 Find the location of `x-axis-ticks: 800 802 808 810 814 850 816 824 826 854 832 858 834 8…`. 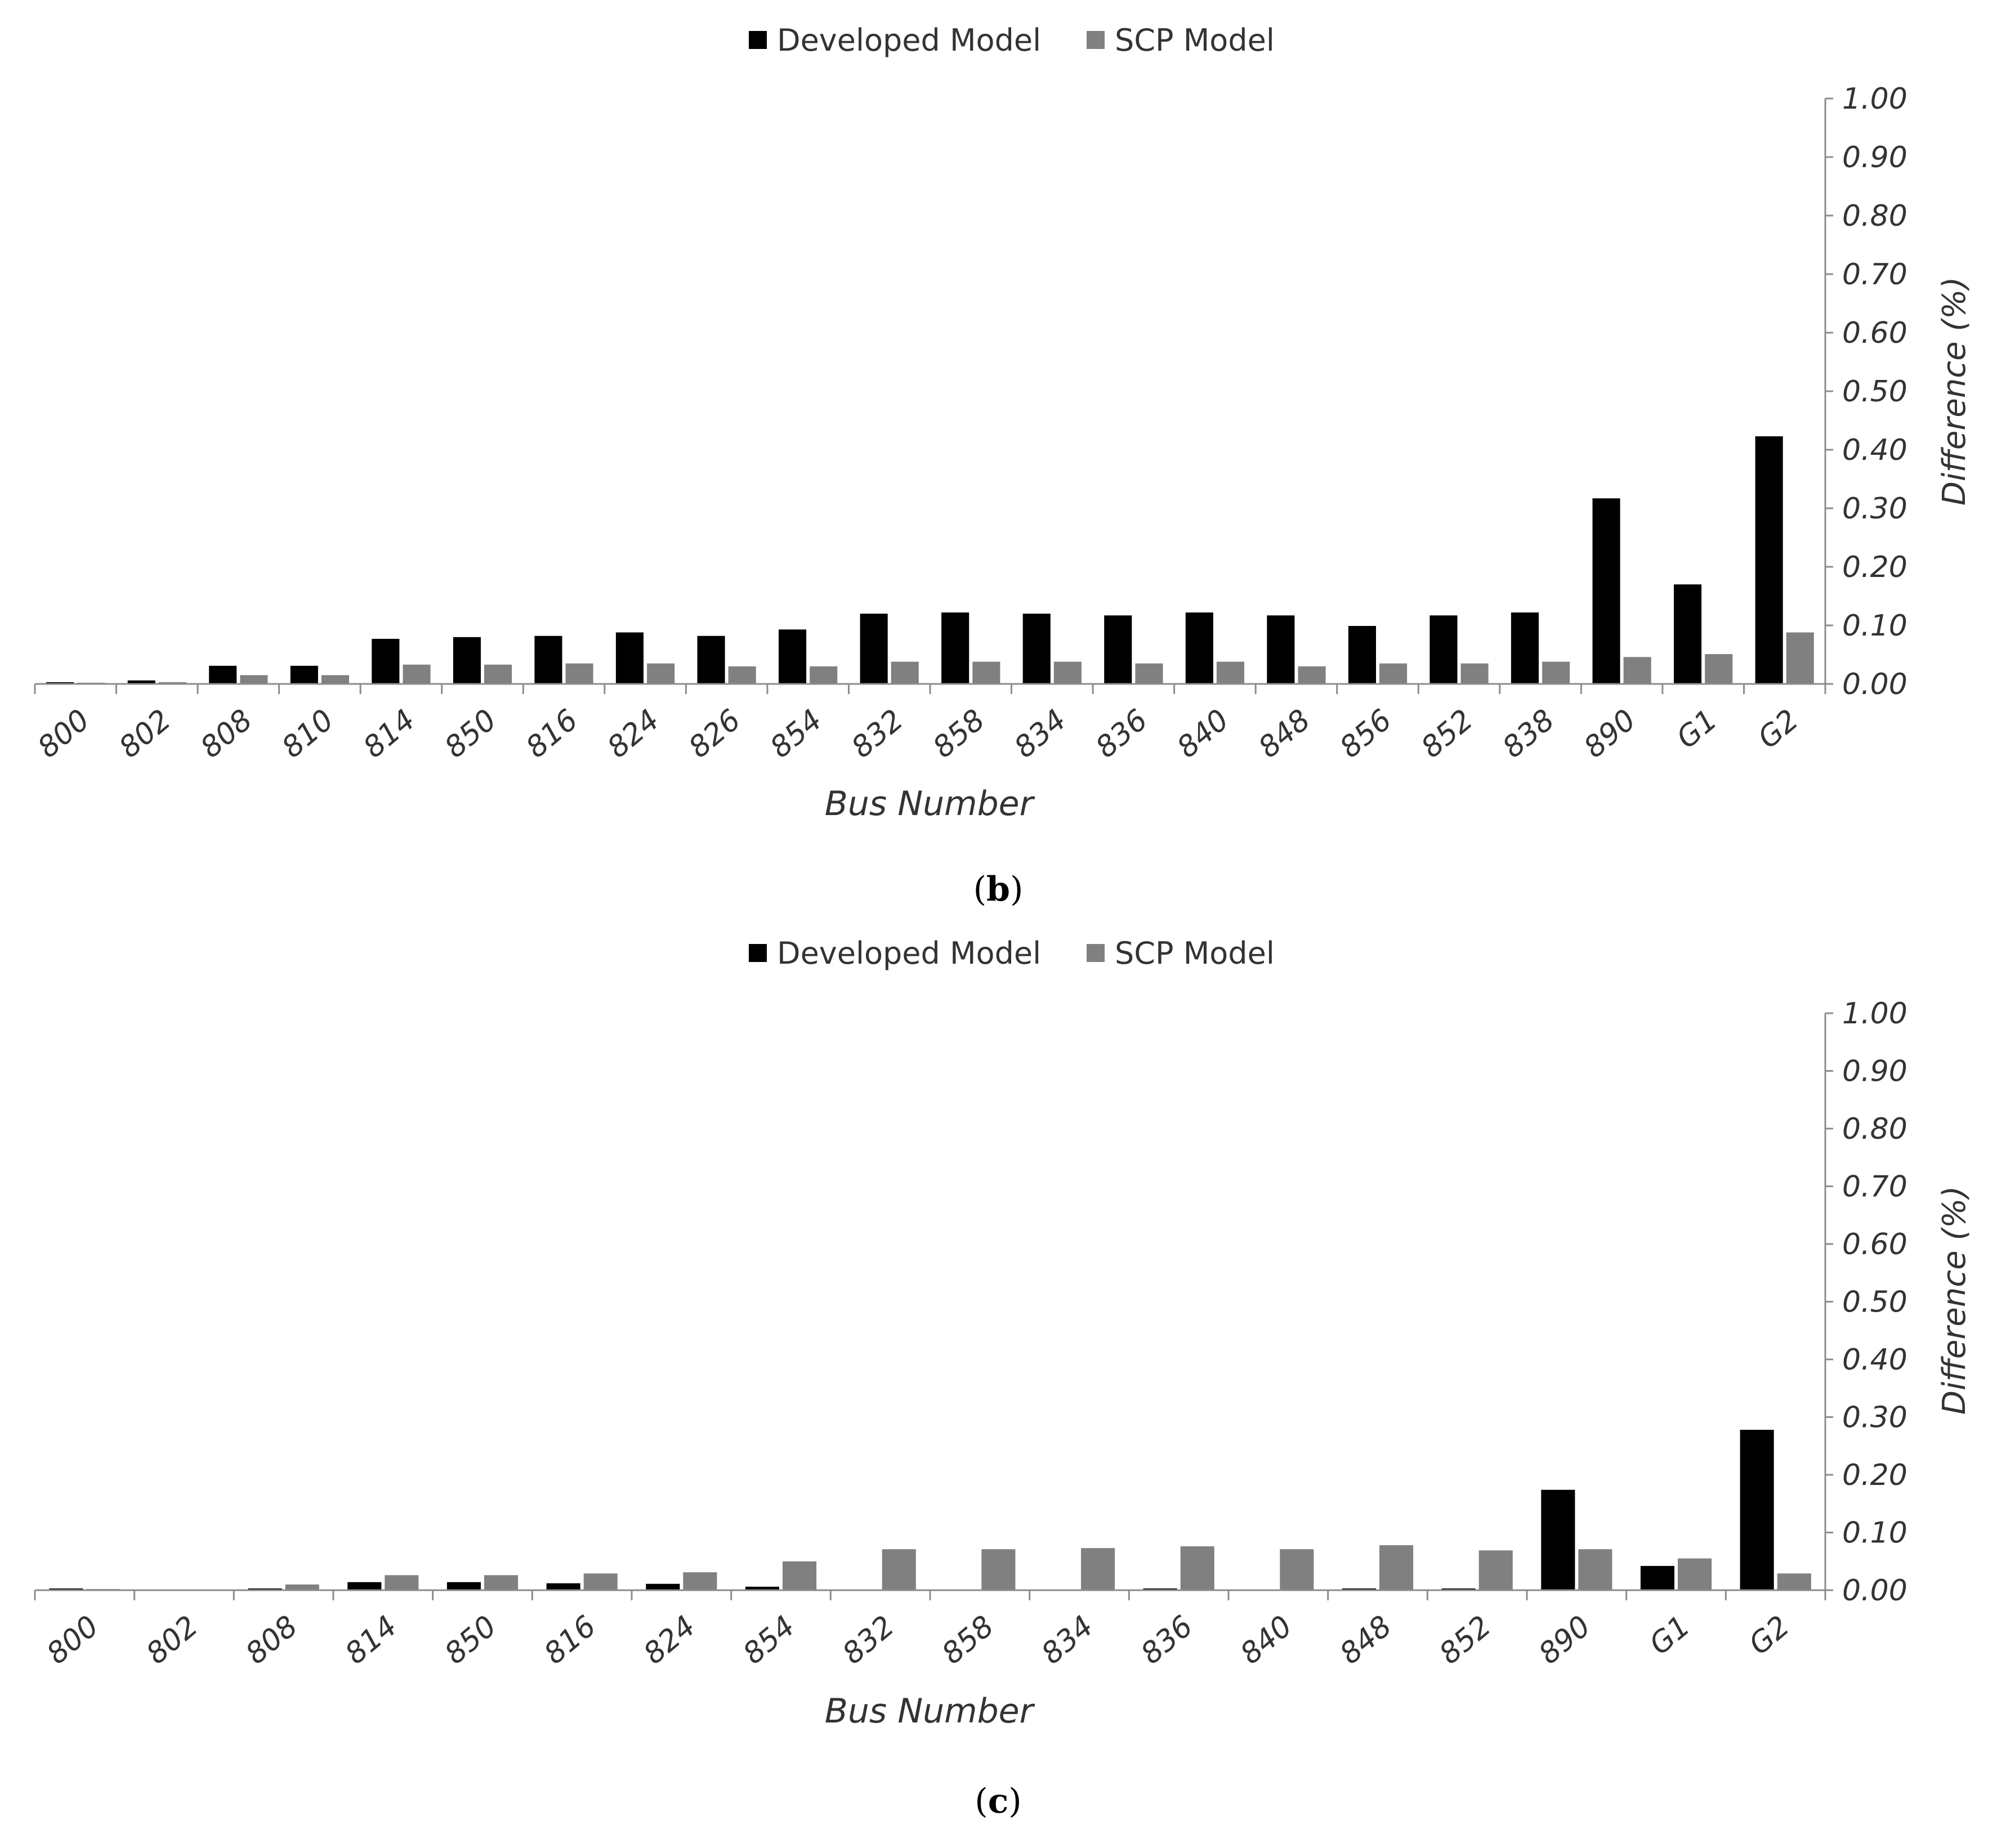

x-axis-ticks: 800 802 808 810 814 850 816 824 826 854 832 858 834 8… is located at coordinates (929, 724).